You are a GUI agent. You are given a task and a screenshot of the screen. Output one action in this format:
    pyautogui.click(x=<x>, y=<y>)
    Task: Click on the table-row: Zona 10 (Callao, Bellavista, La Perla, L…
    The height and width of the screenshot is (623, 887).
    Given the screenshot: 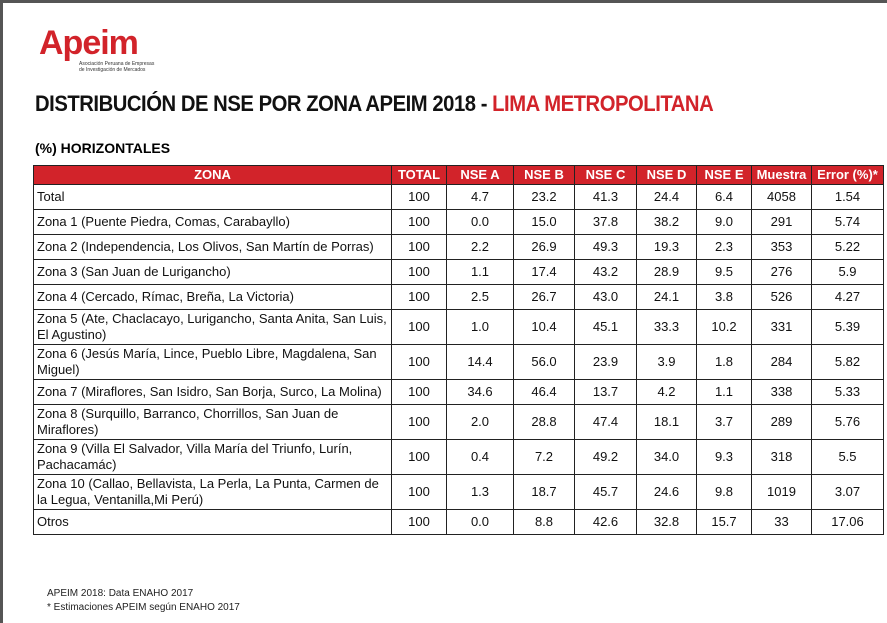 What is the action you would take?
    pyautogui.click(x=458, y=492)
    